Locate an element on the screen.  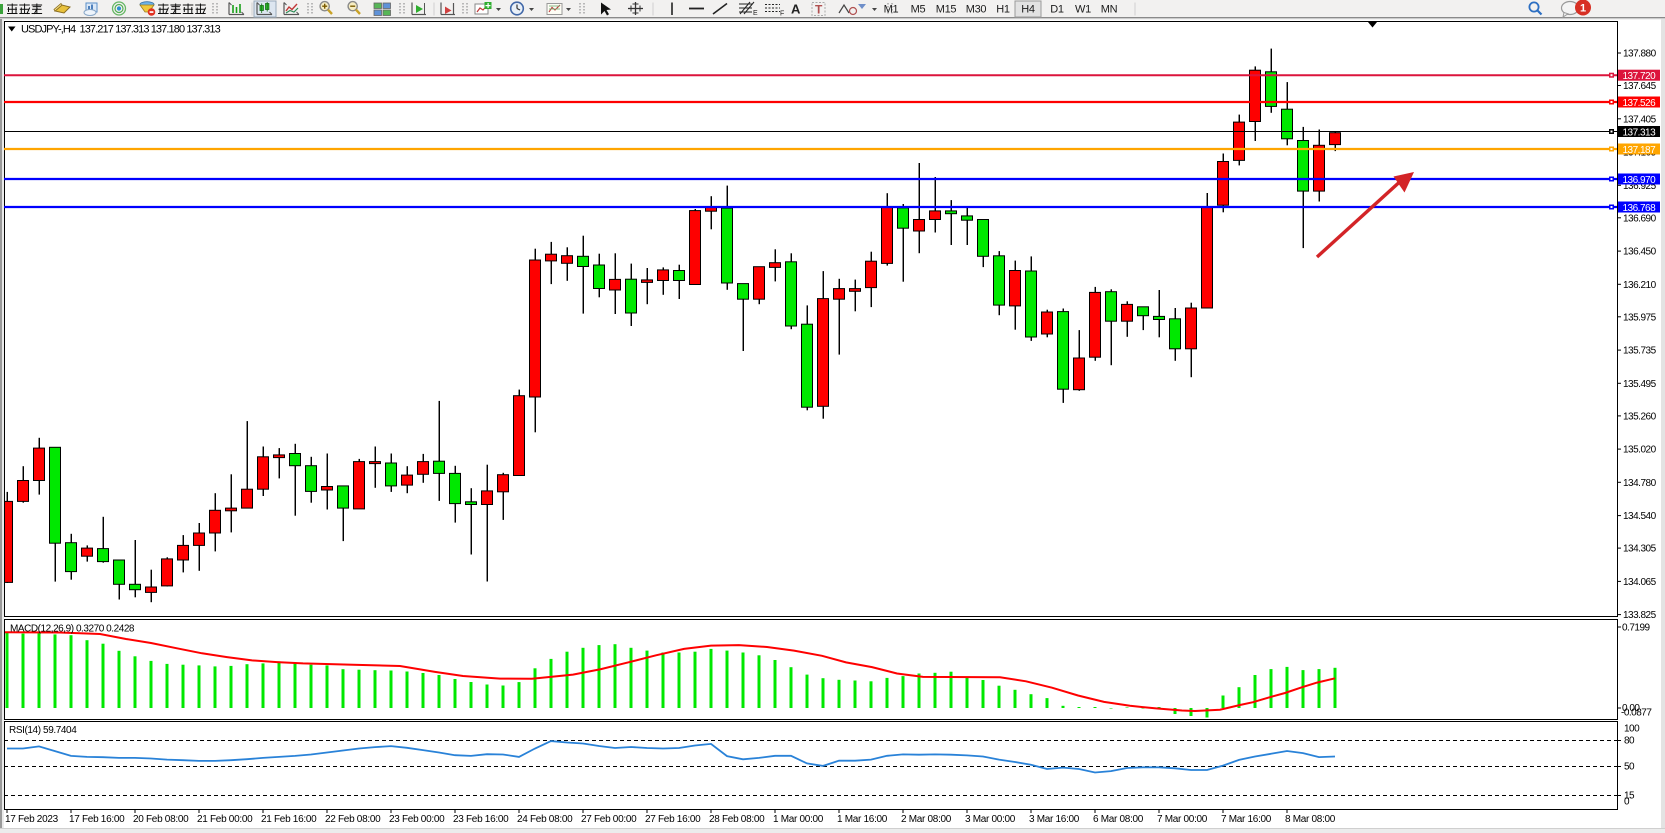
svg-text: H1 is located at coordinates (1003, 10).